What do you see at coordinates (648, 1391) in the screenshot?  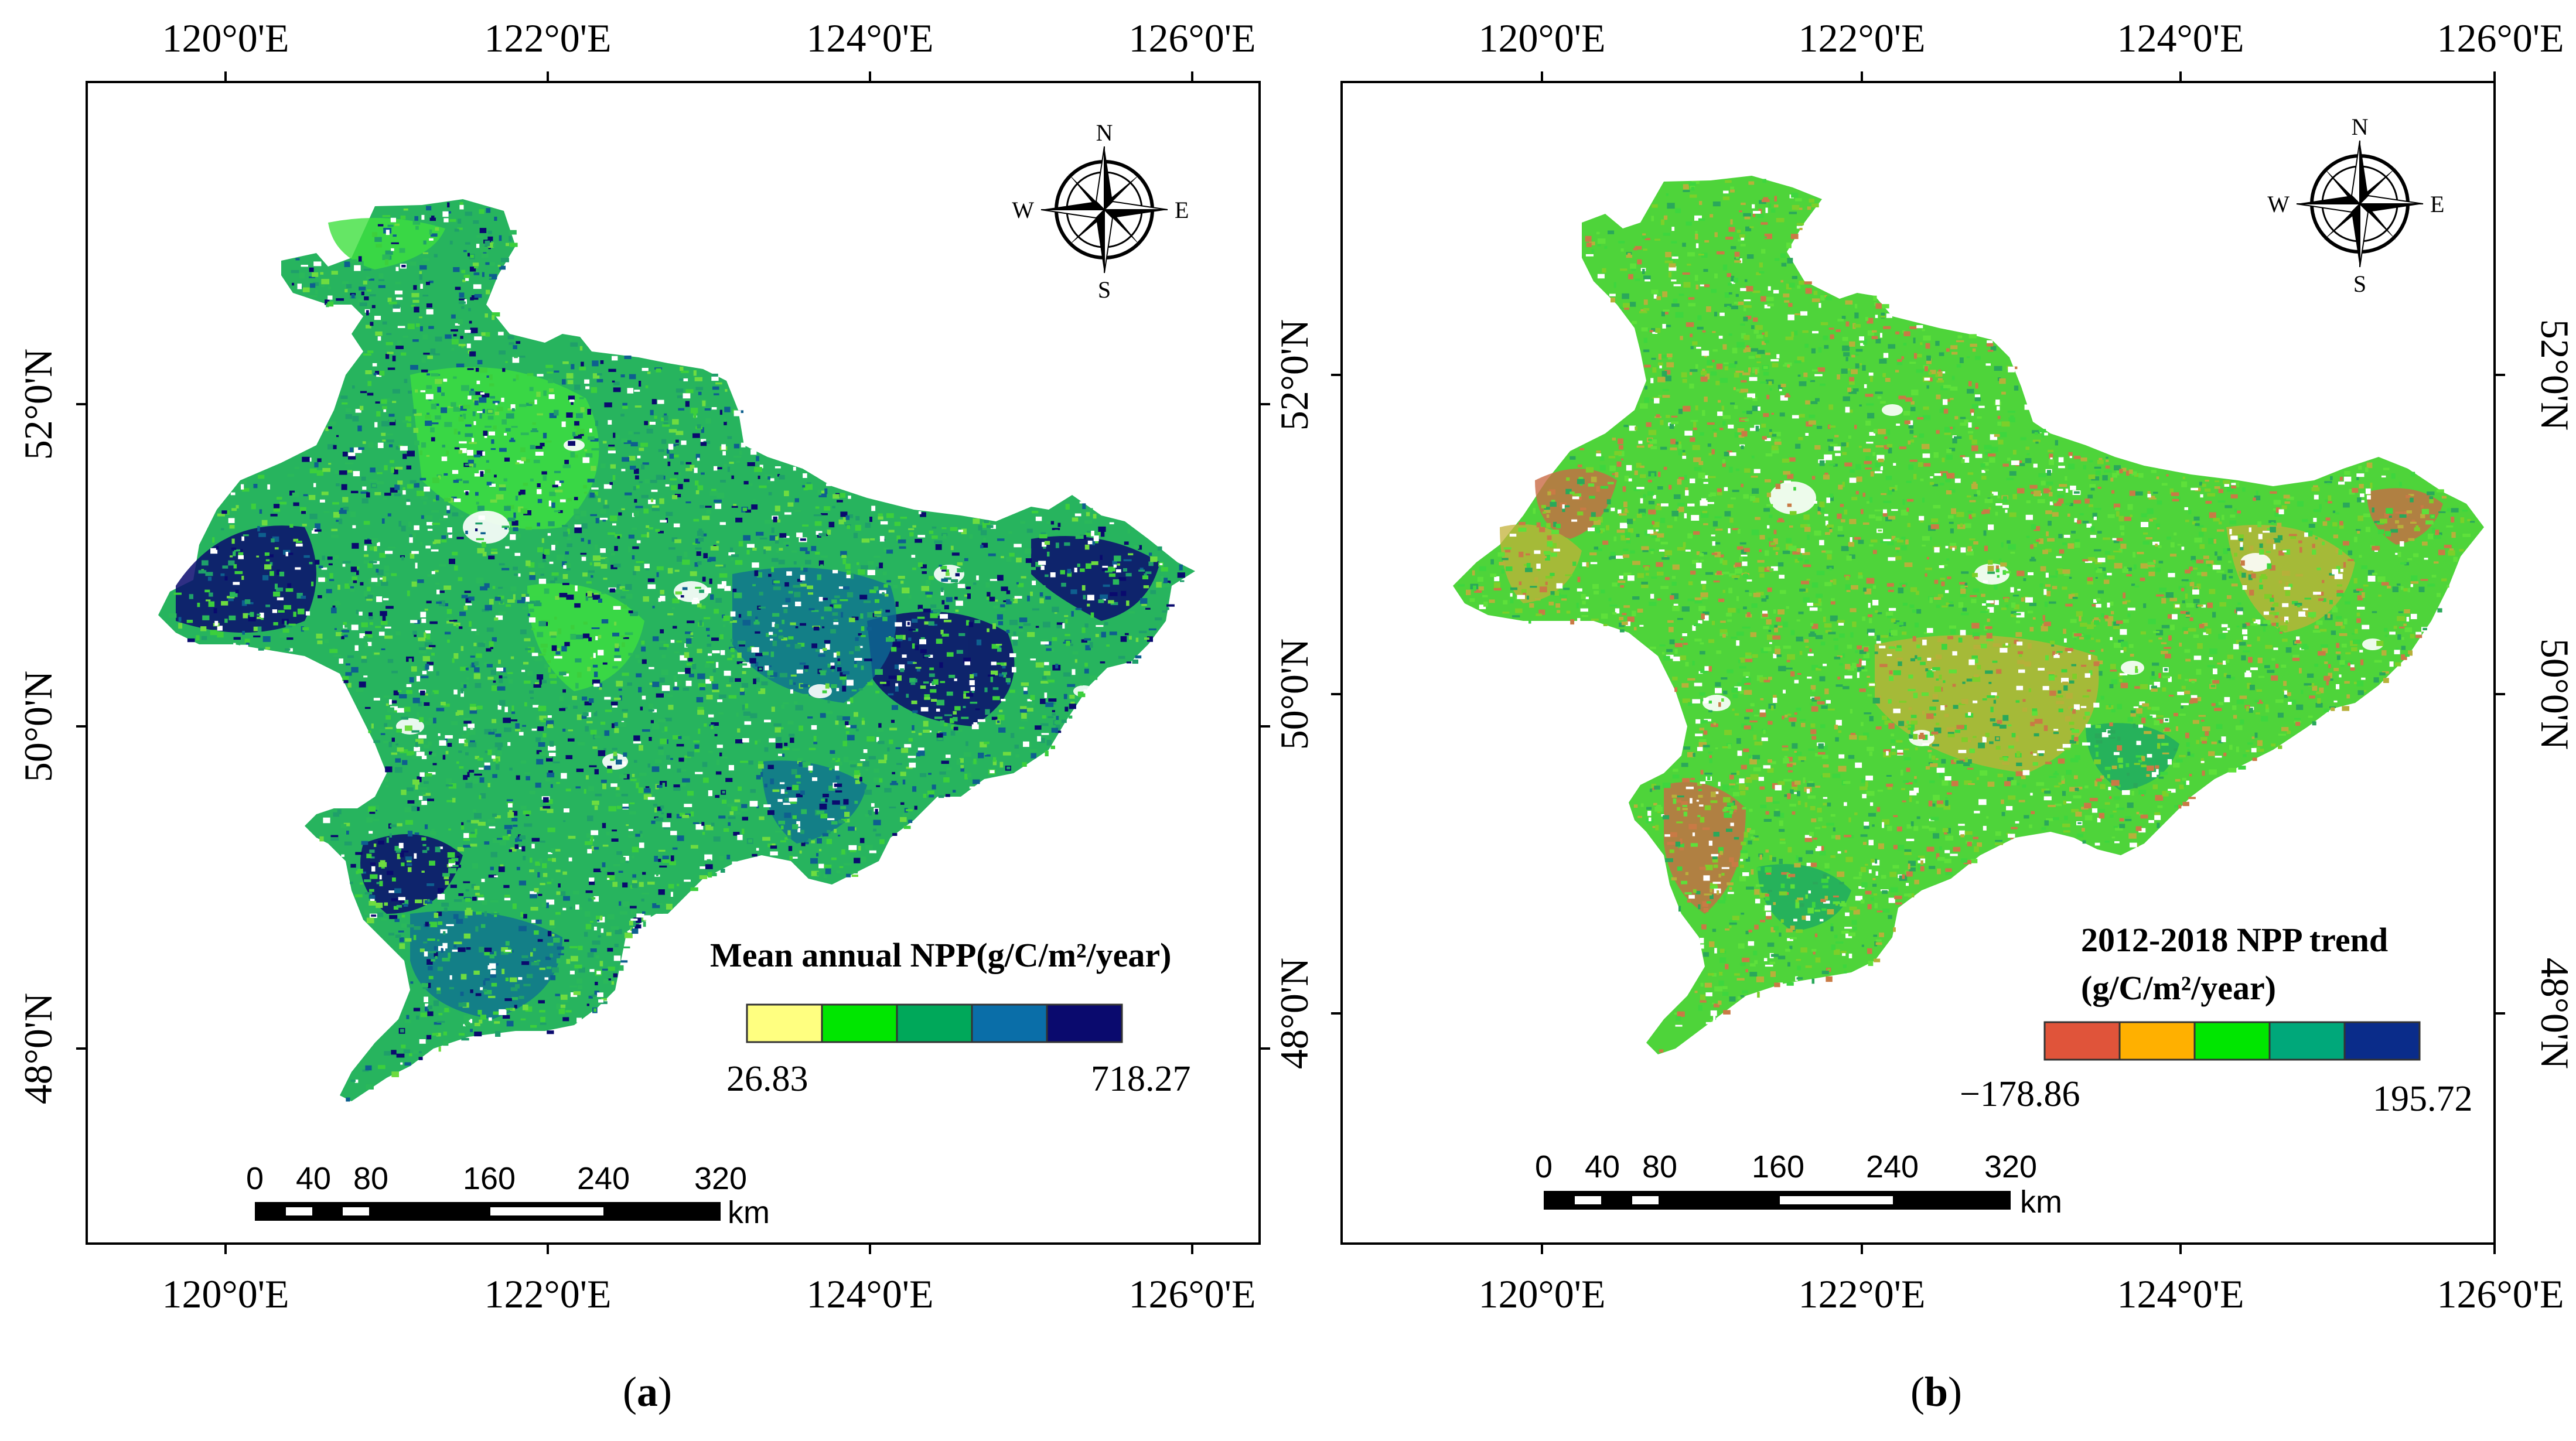 I see `caption-a: (a)` at bounding box center [648, 1391].